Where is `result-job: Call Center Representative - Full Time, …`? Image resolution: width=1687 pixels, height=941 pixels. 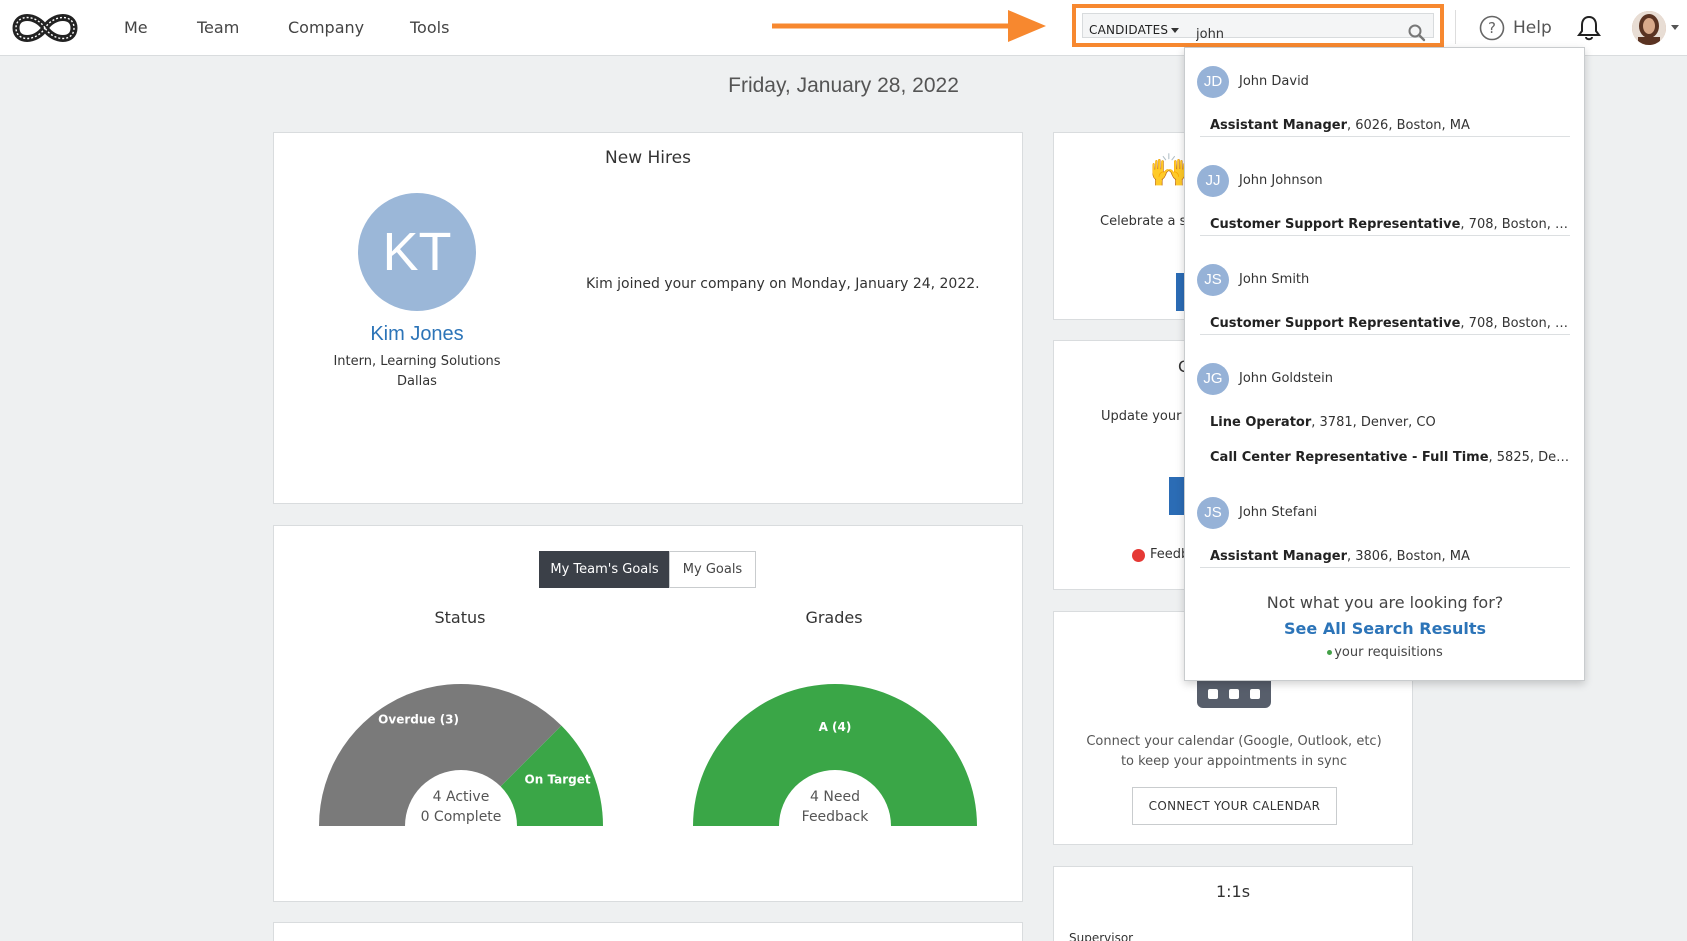
result-job: Call Center Representative - Full Time, … is located at coordinates (1391, 457).